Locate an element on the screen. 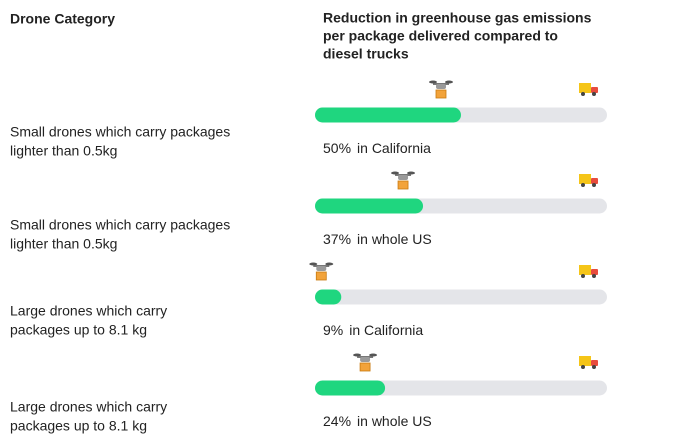 The height and width of the screenshot is (441, 676). value-text: 9% is located at coordinates (333, 330).